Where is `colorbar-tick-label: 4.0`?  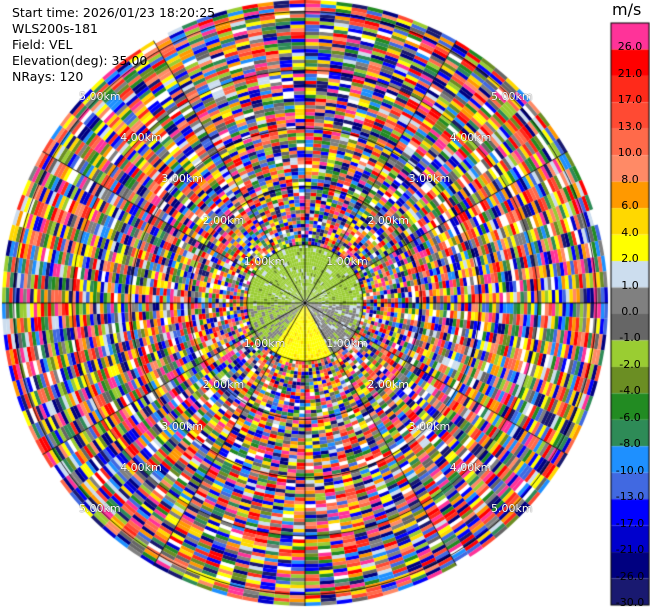
colorbar-tick-label: 4.0 is located at coordinates (630, 232).